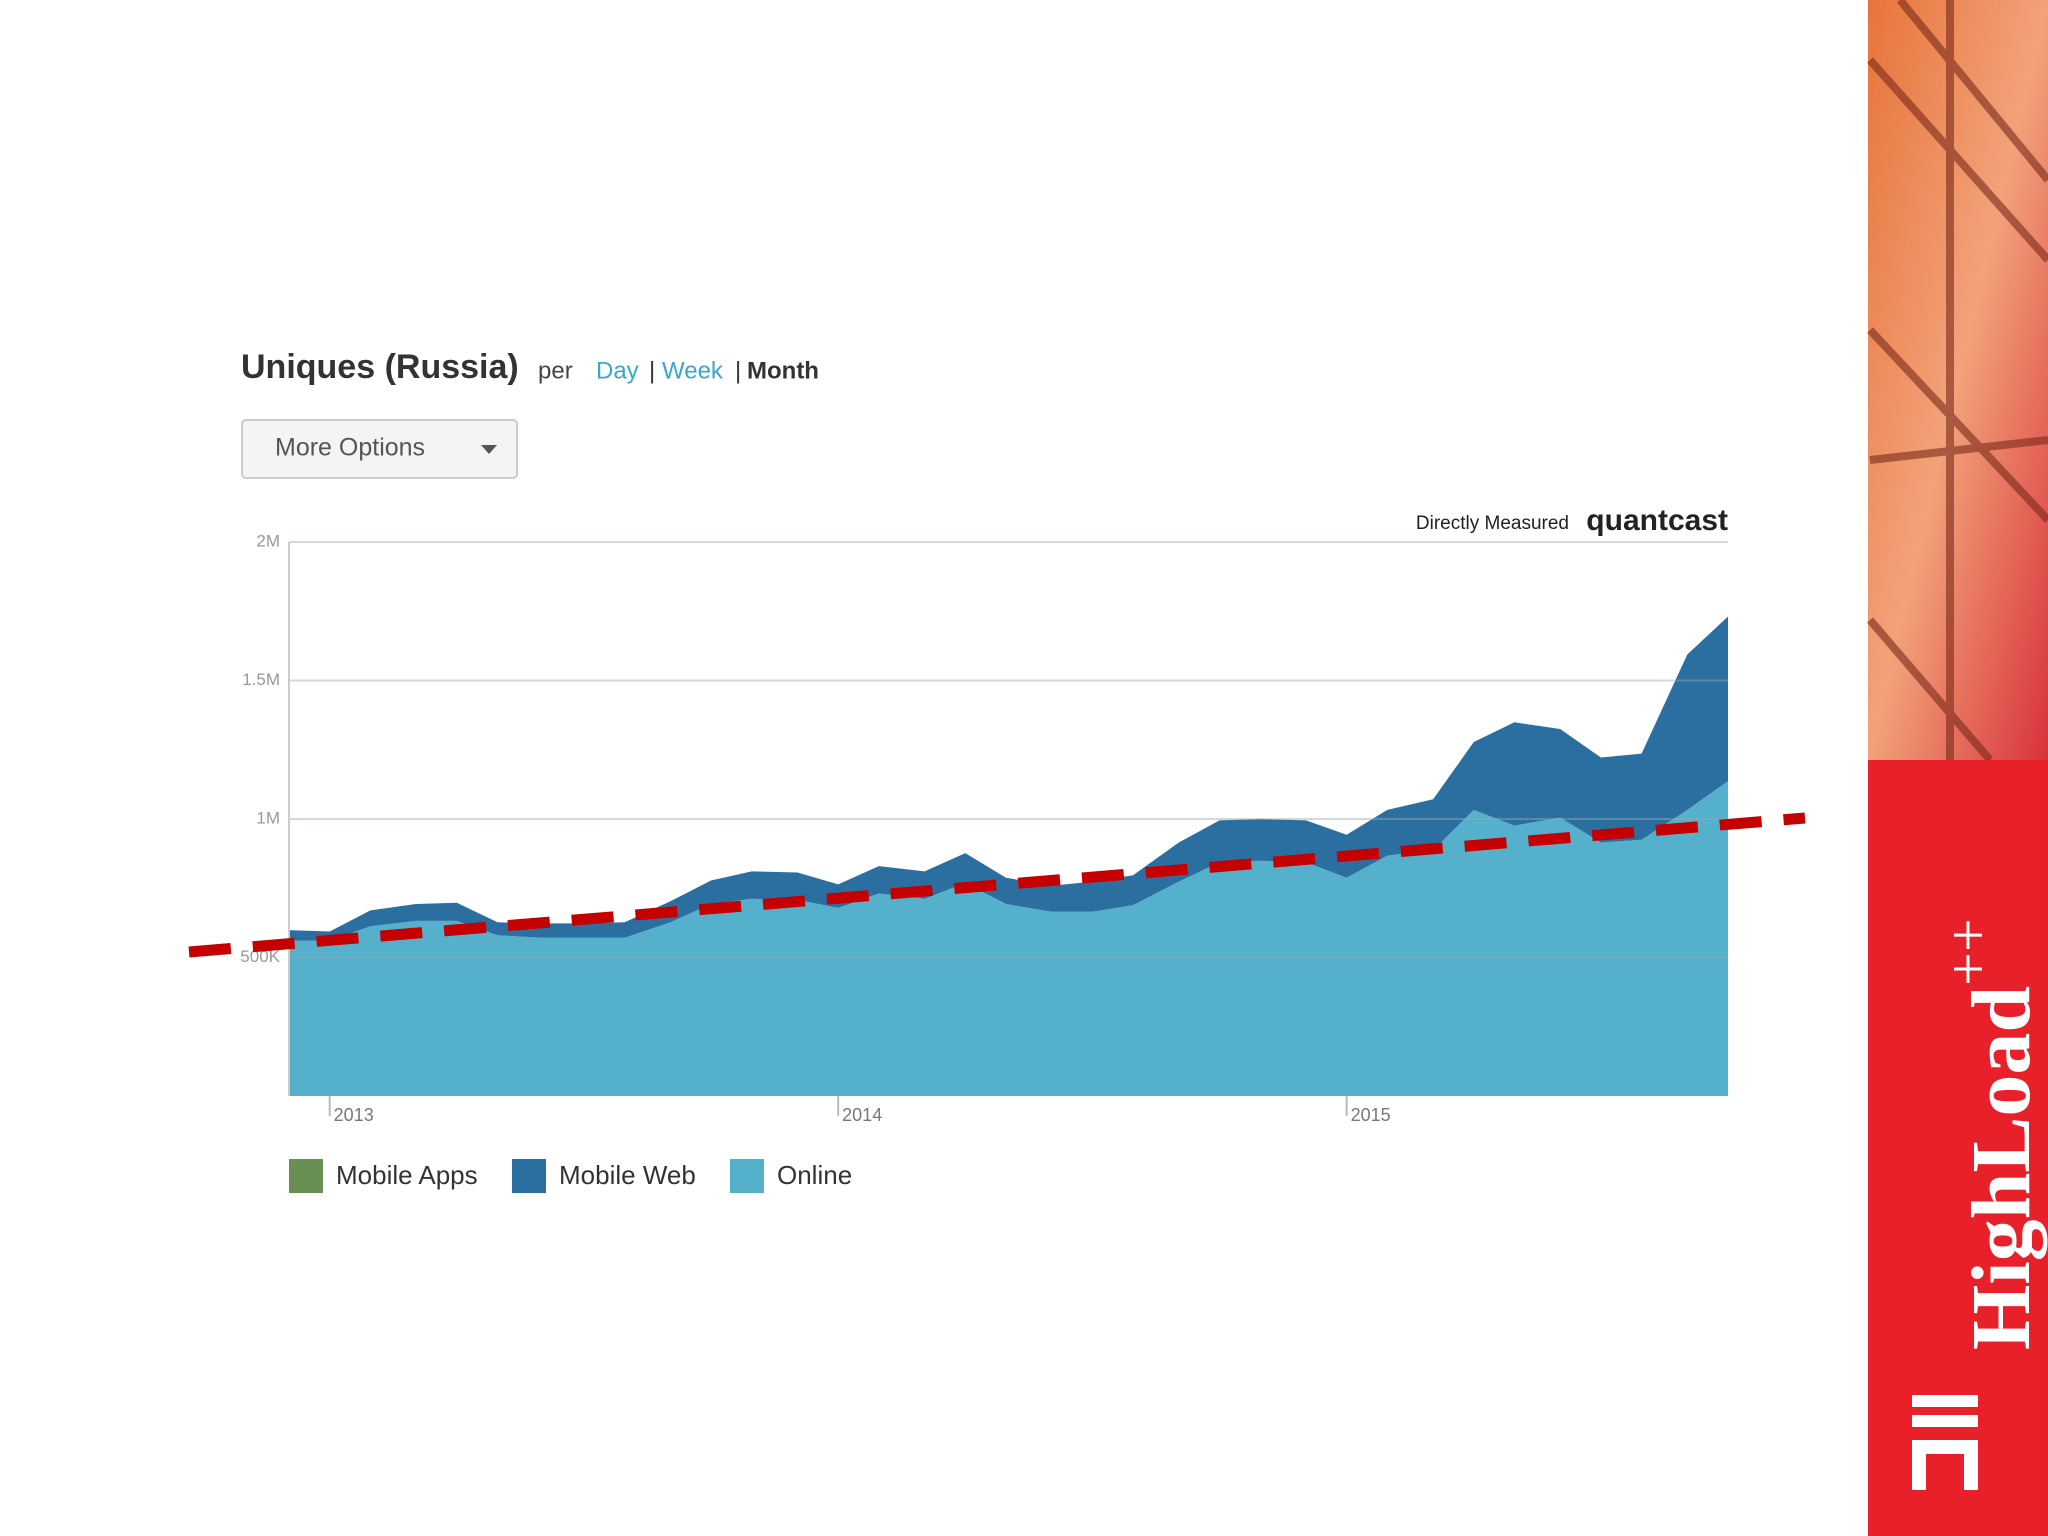  I want to click on chart-title: Uniques (Russia), so click(380, 367).